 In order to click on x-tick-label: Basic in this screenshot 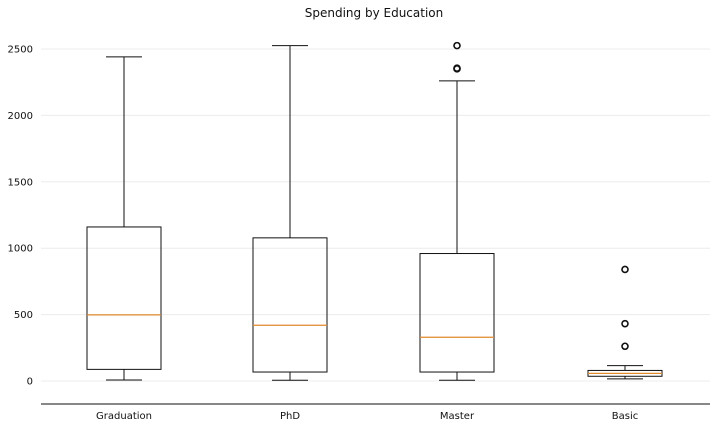, I will do `click(625, 416)`.